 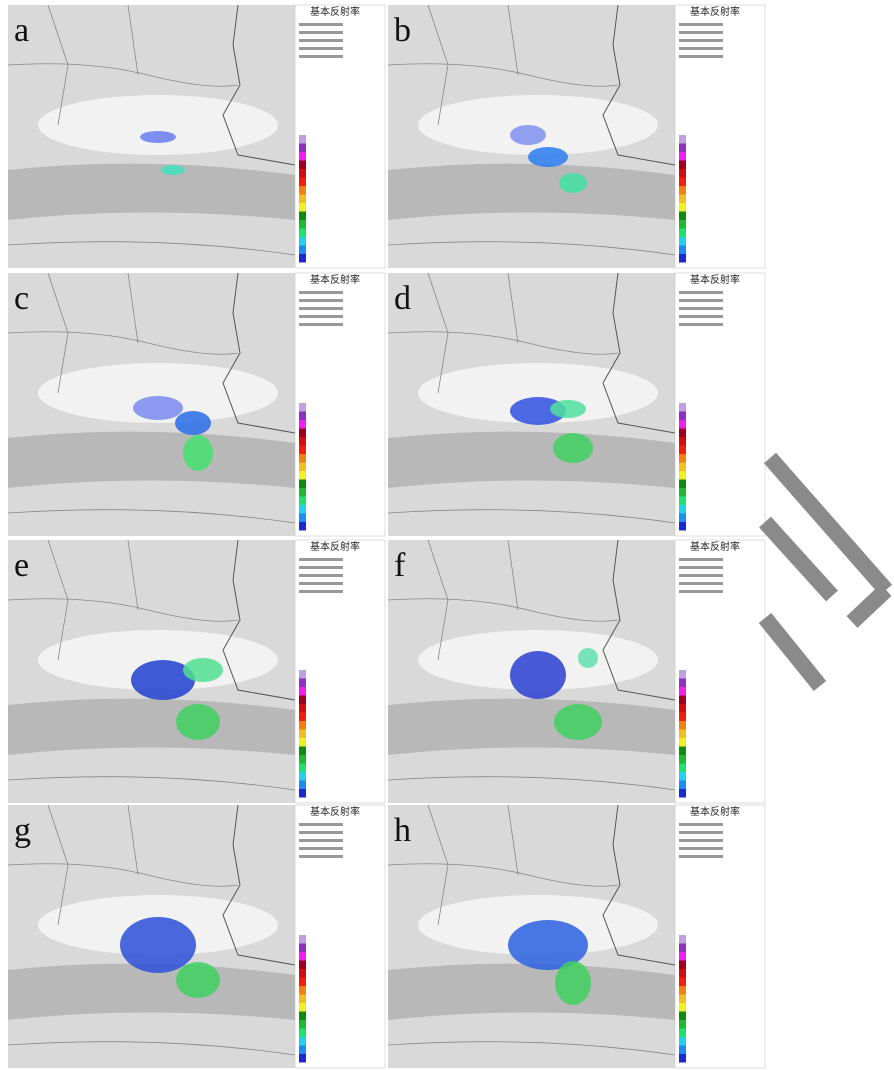 I want to click on arrows, so click(x=825, y=572).